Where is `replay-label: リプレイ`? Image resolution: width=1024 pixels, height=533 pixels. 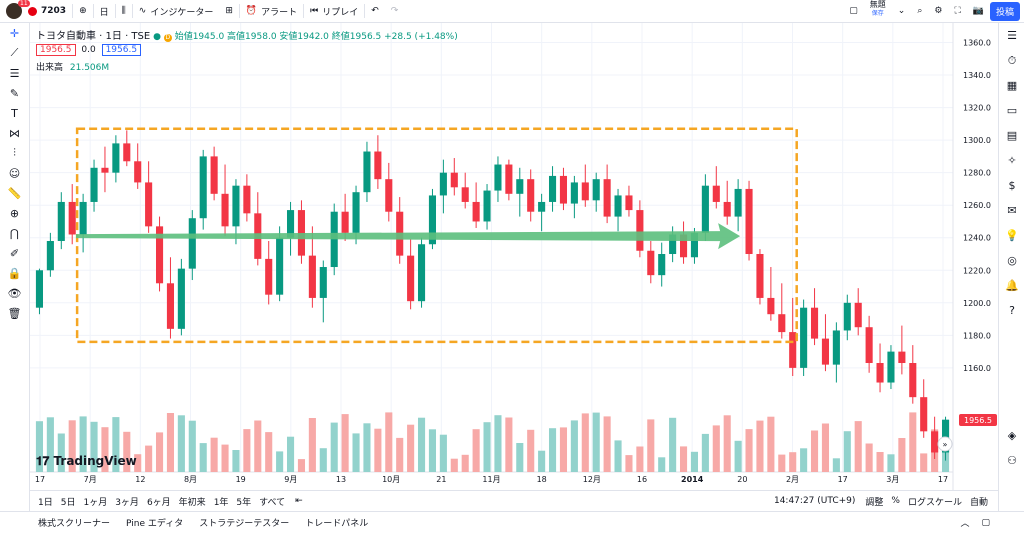 replay-label: リプレイ is located at coordinates (340, 12).